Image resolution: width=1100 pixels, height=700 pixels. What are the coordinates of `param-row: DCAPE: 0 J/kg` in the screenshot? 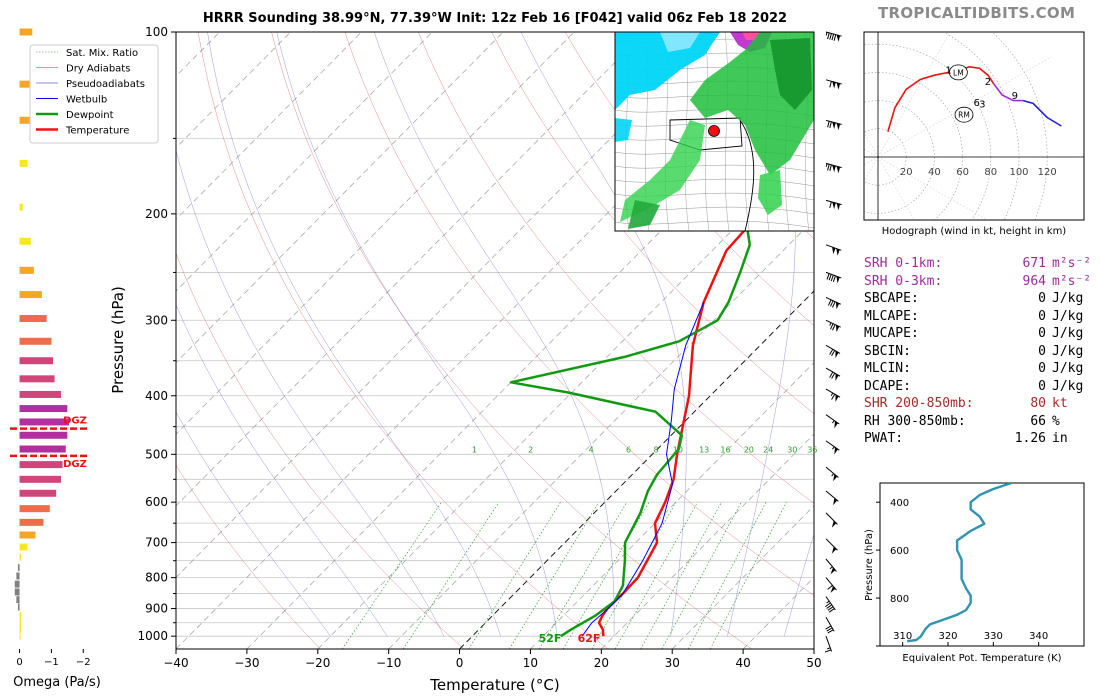 It's located at (979, 387).